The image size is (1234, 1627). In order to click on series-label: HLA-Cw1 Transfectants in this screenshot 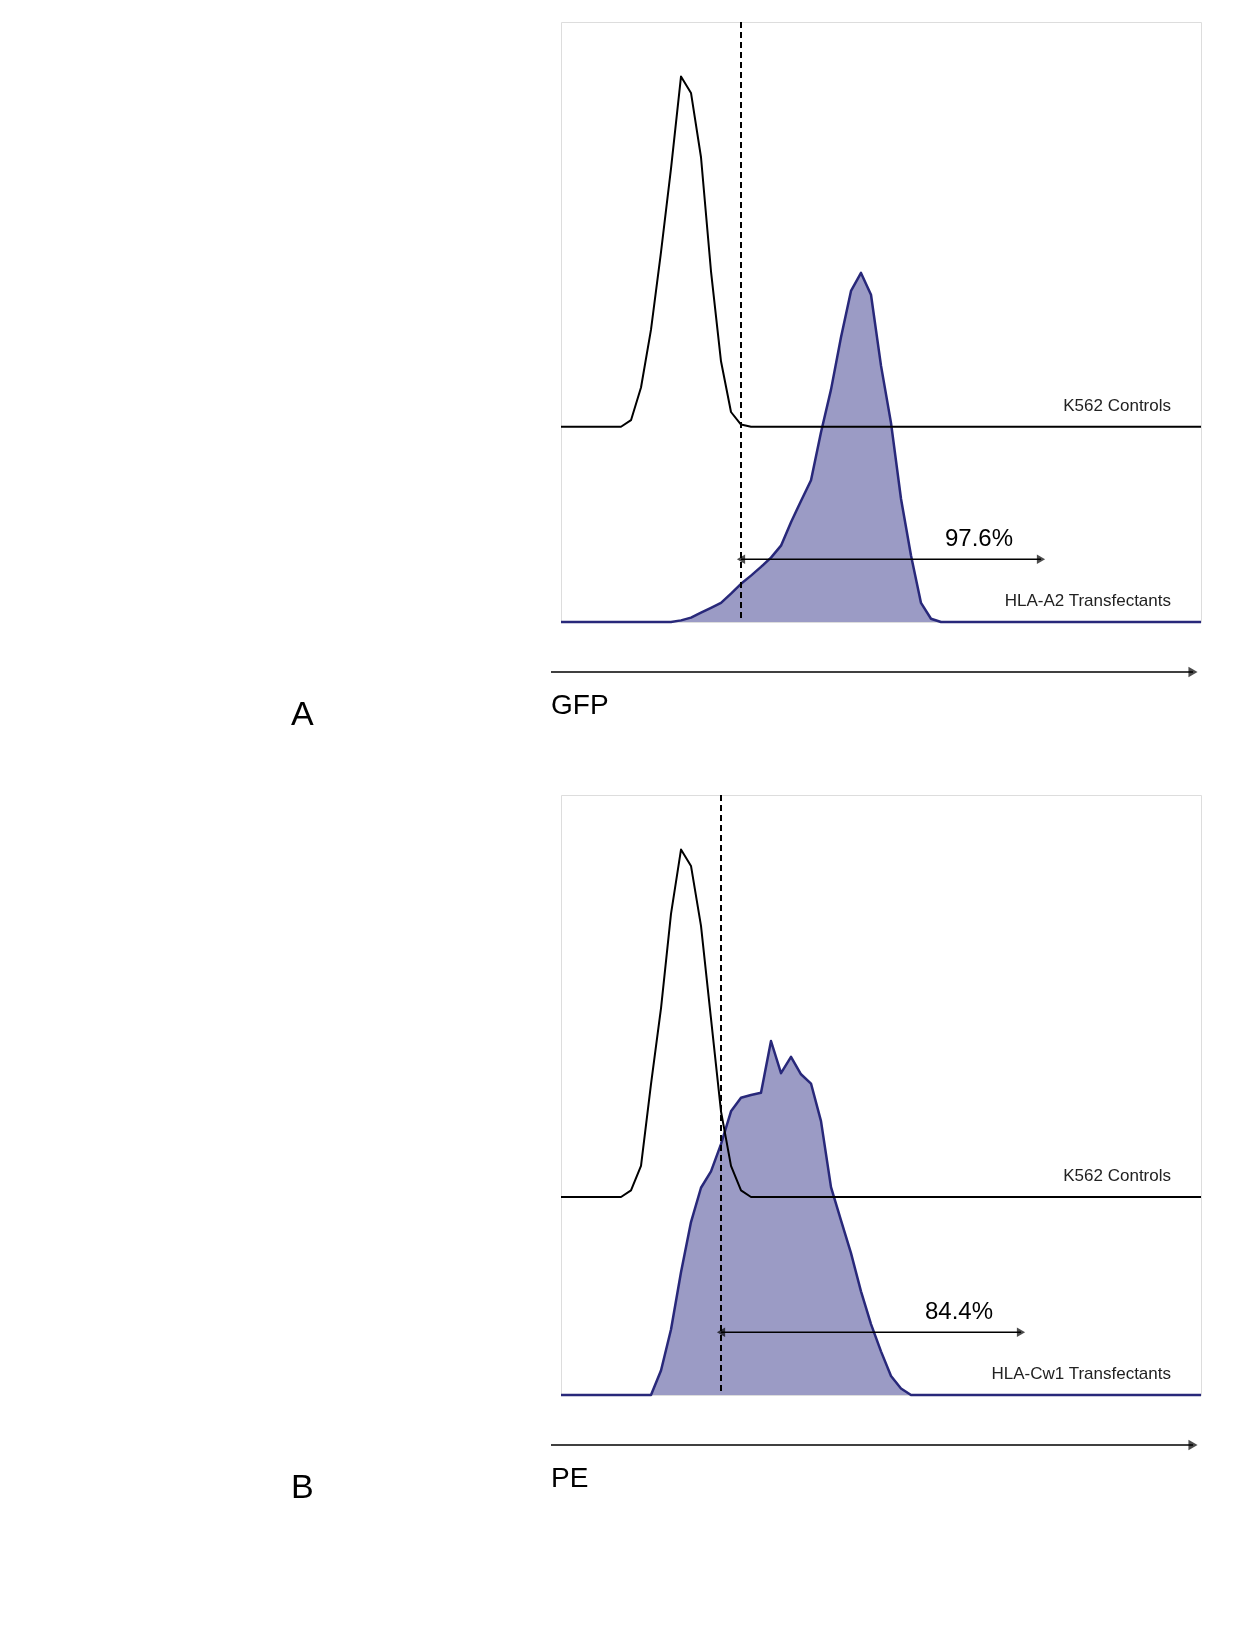, I will do `click(1081, 1373)`.